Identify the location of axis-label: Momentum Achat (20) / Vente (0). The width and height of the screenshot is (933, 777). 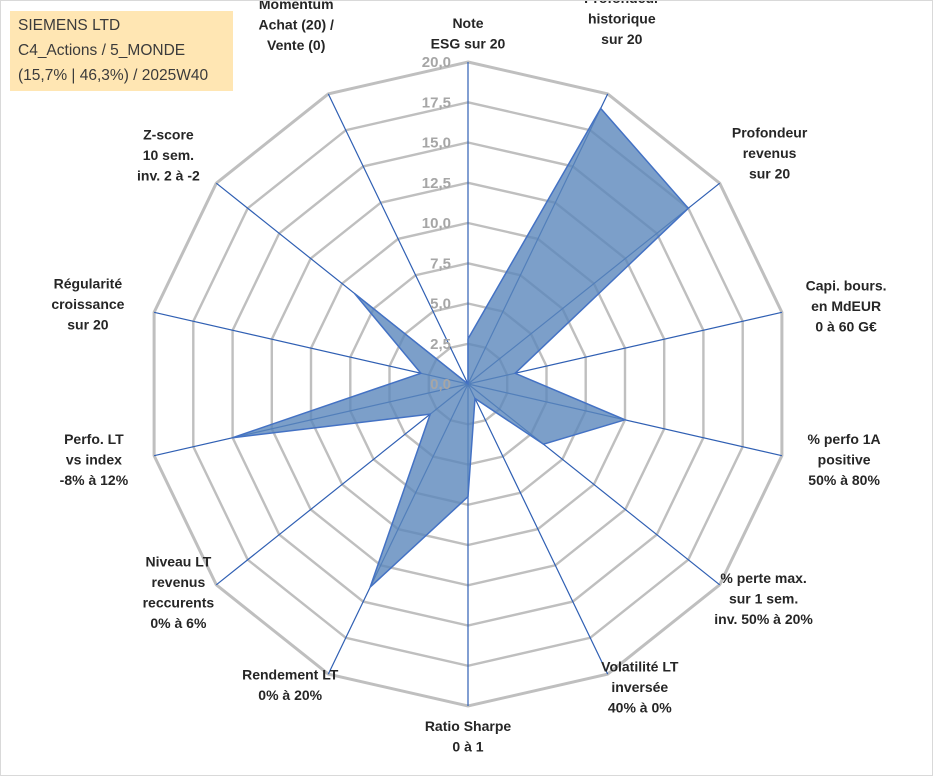
(296, 27).